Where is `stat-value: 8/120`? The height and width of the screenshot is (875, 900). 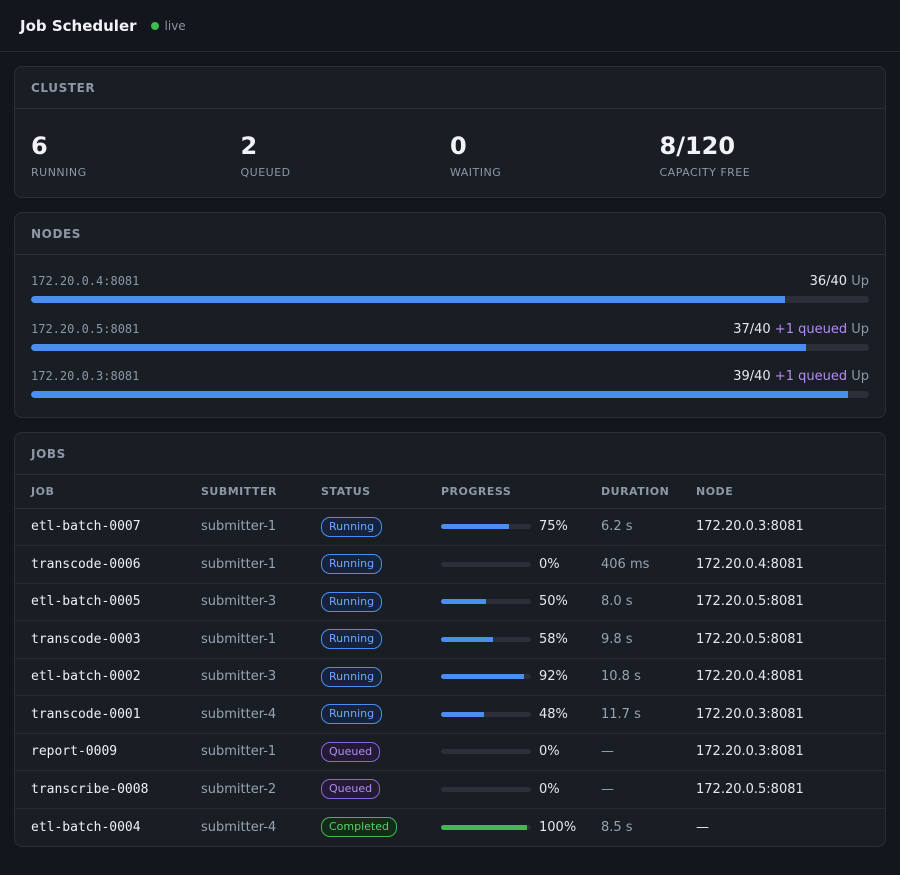
stat-value: 8/120 is located at coordinates (697, 146).